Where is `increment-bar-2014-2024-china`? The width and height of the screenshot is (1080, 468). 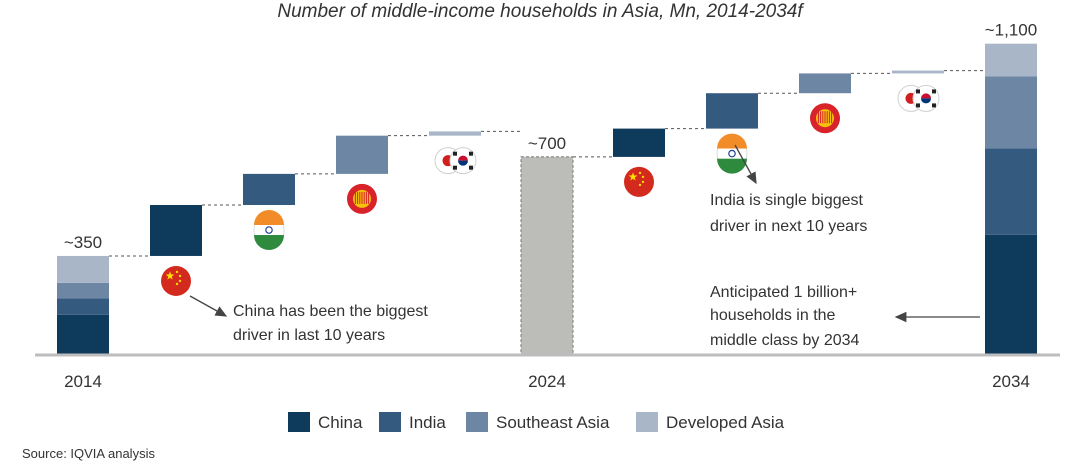
increment-bar-2014-2024-china is located at coordinates (176, 230).